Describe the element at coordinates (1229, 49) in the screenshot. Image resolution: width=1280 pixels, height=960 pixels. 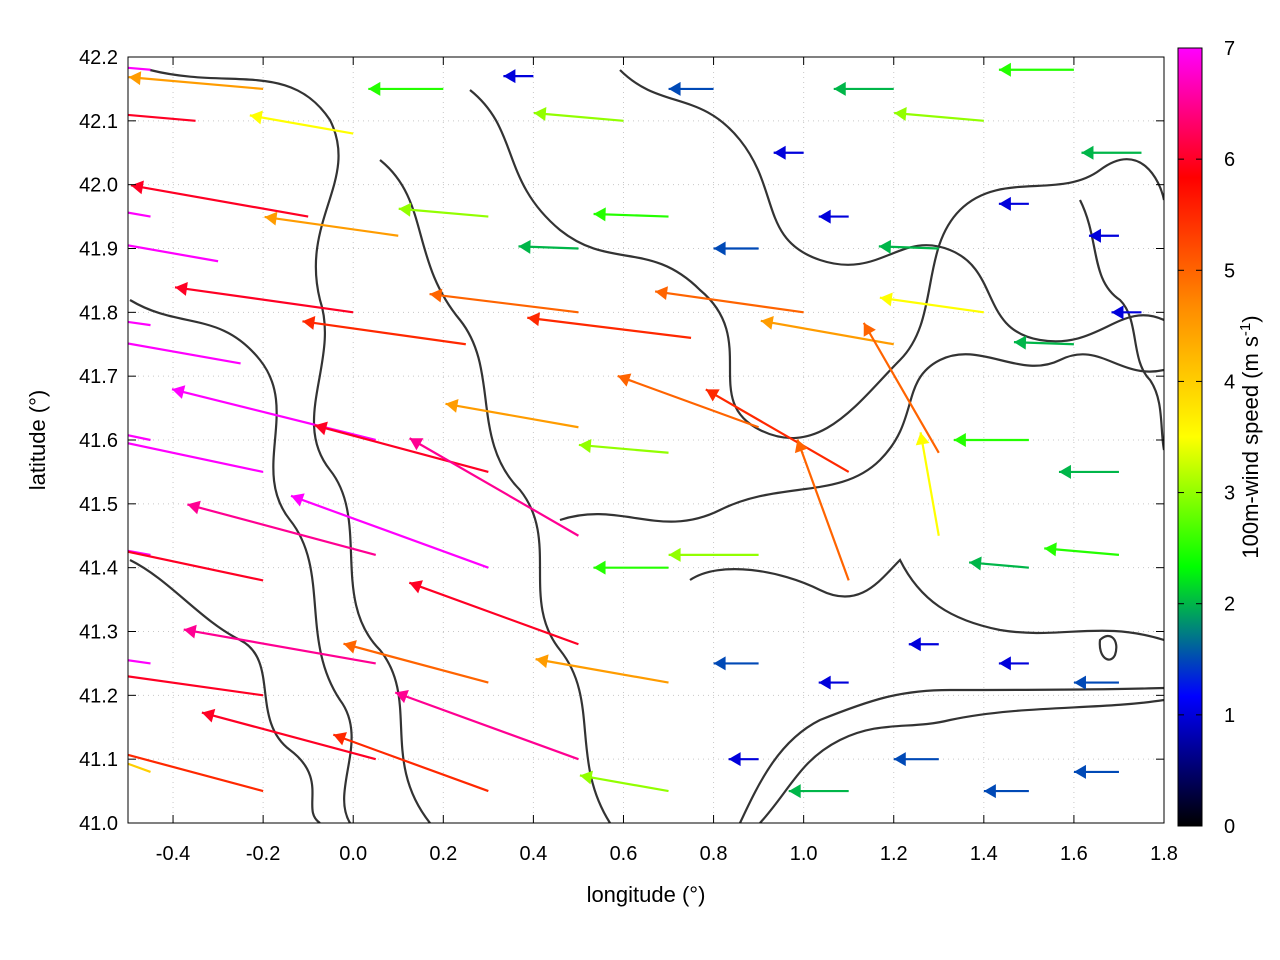
I see `colorbar-tick-label: 7` at that location.